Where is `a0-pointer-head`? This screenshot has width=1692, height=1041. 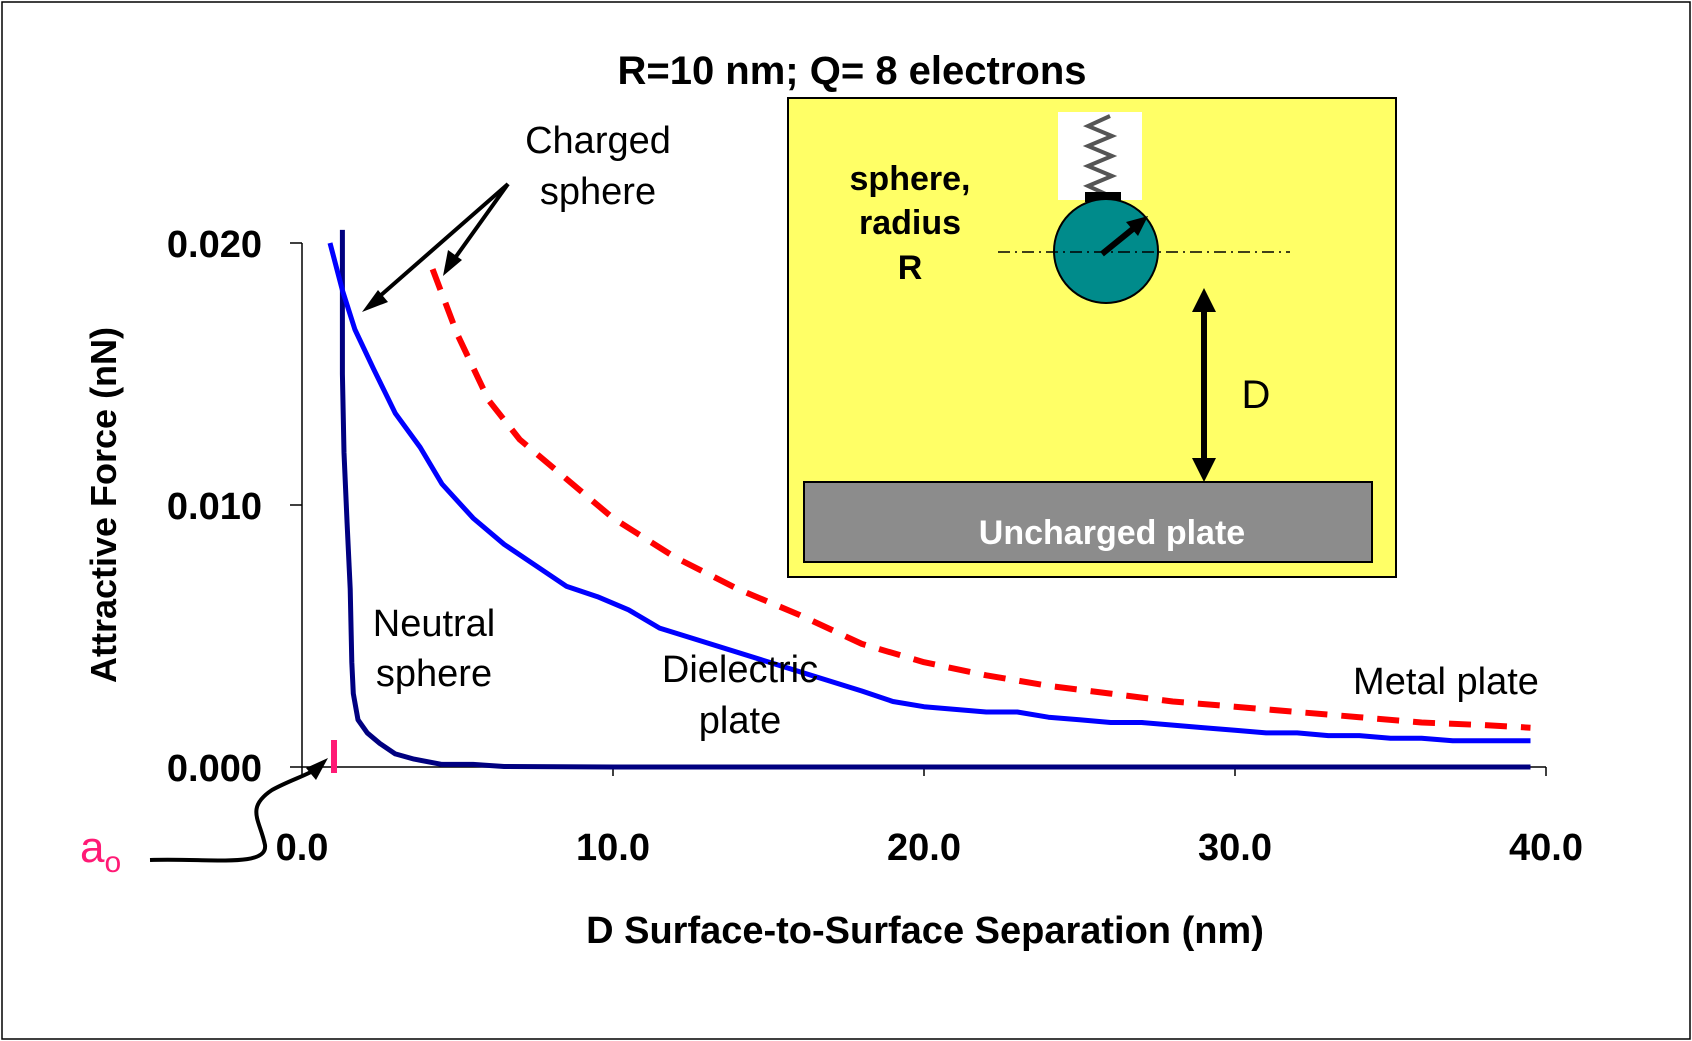 a0-pointer-head is located at coordinates (317, 769).